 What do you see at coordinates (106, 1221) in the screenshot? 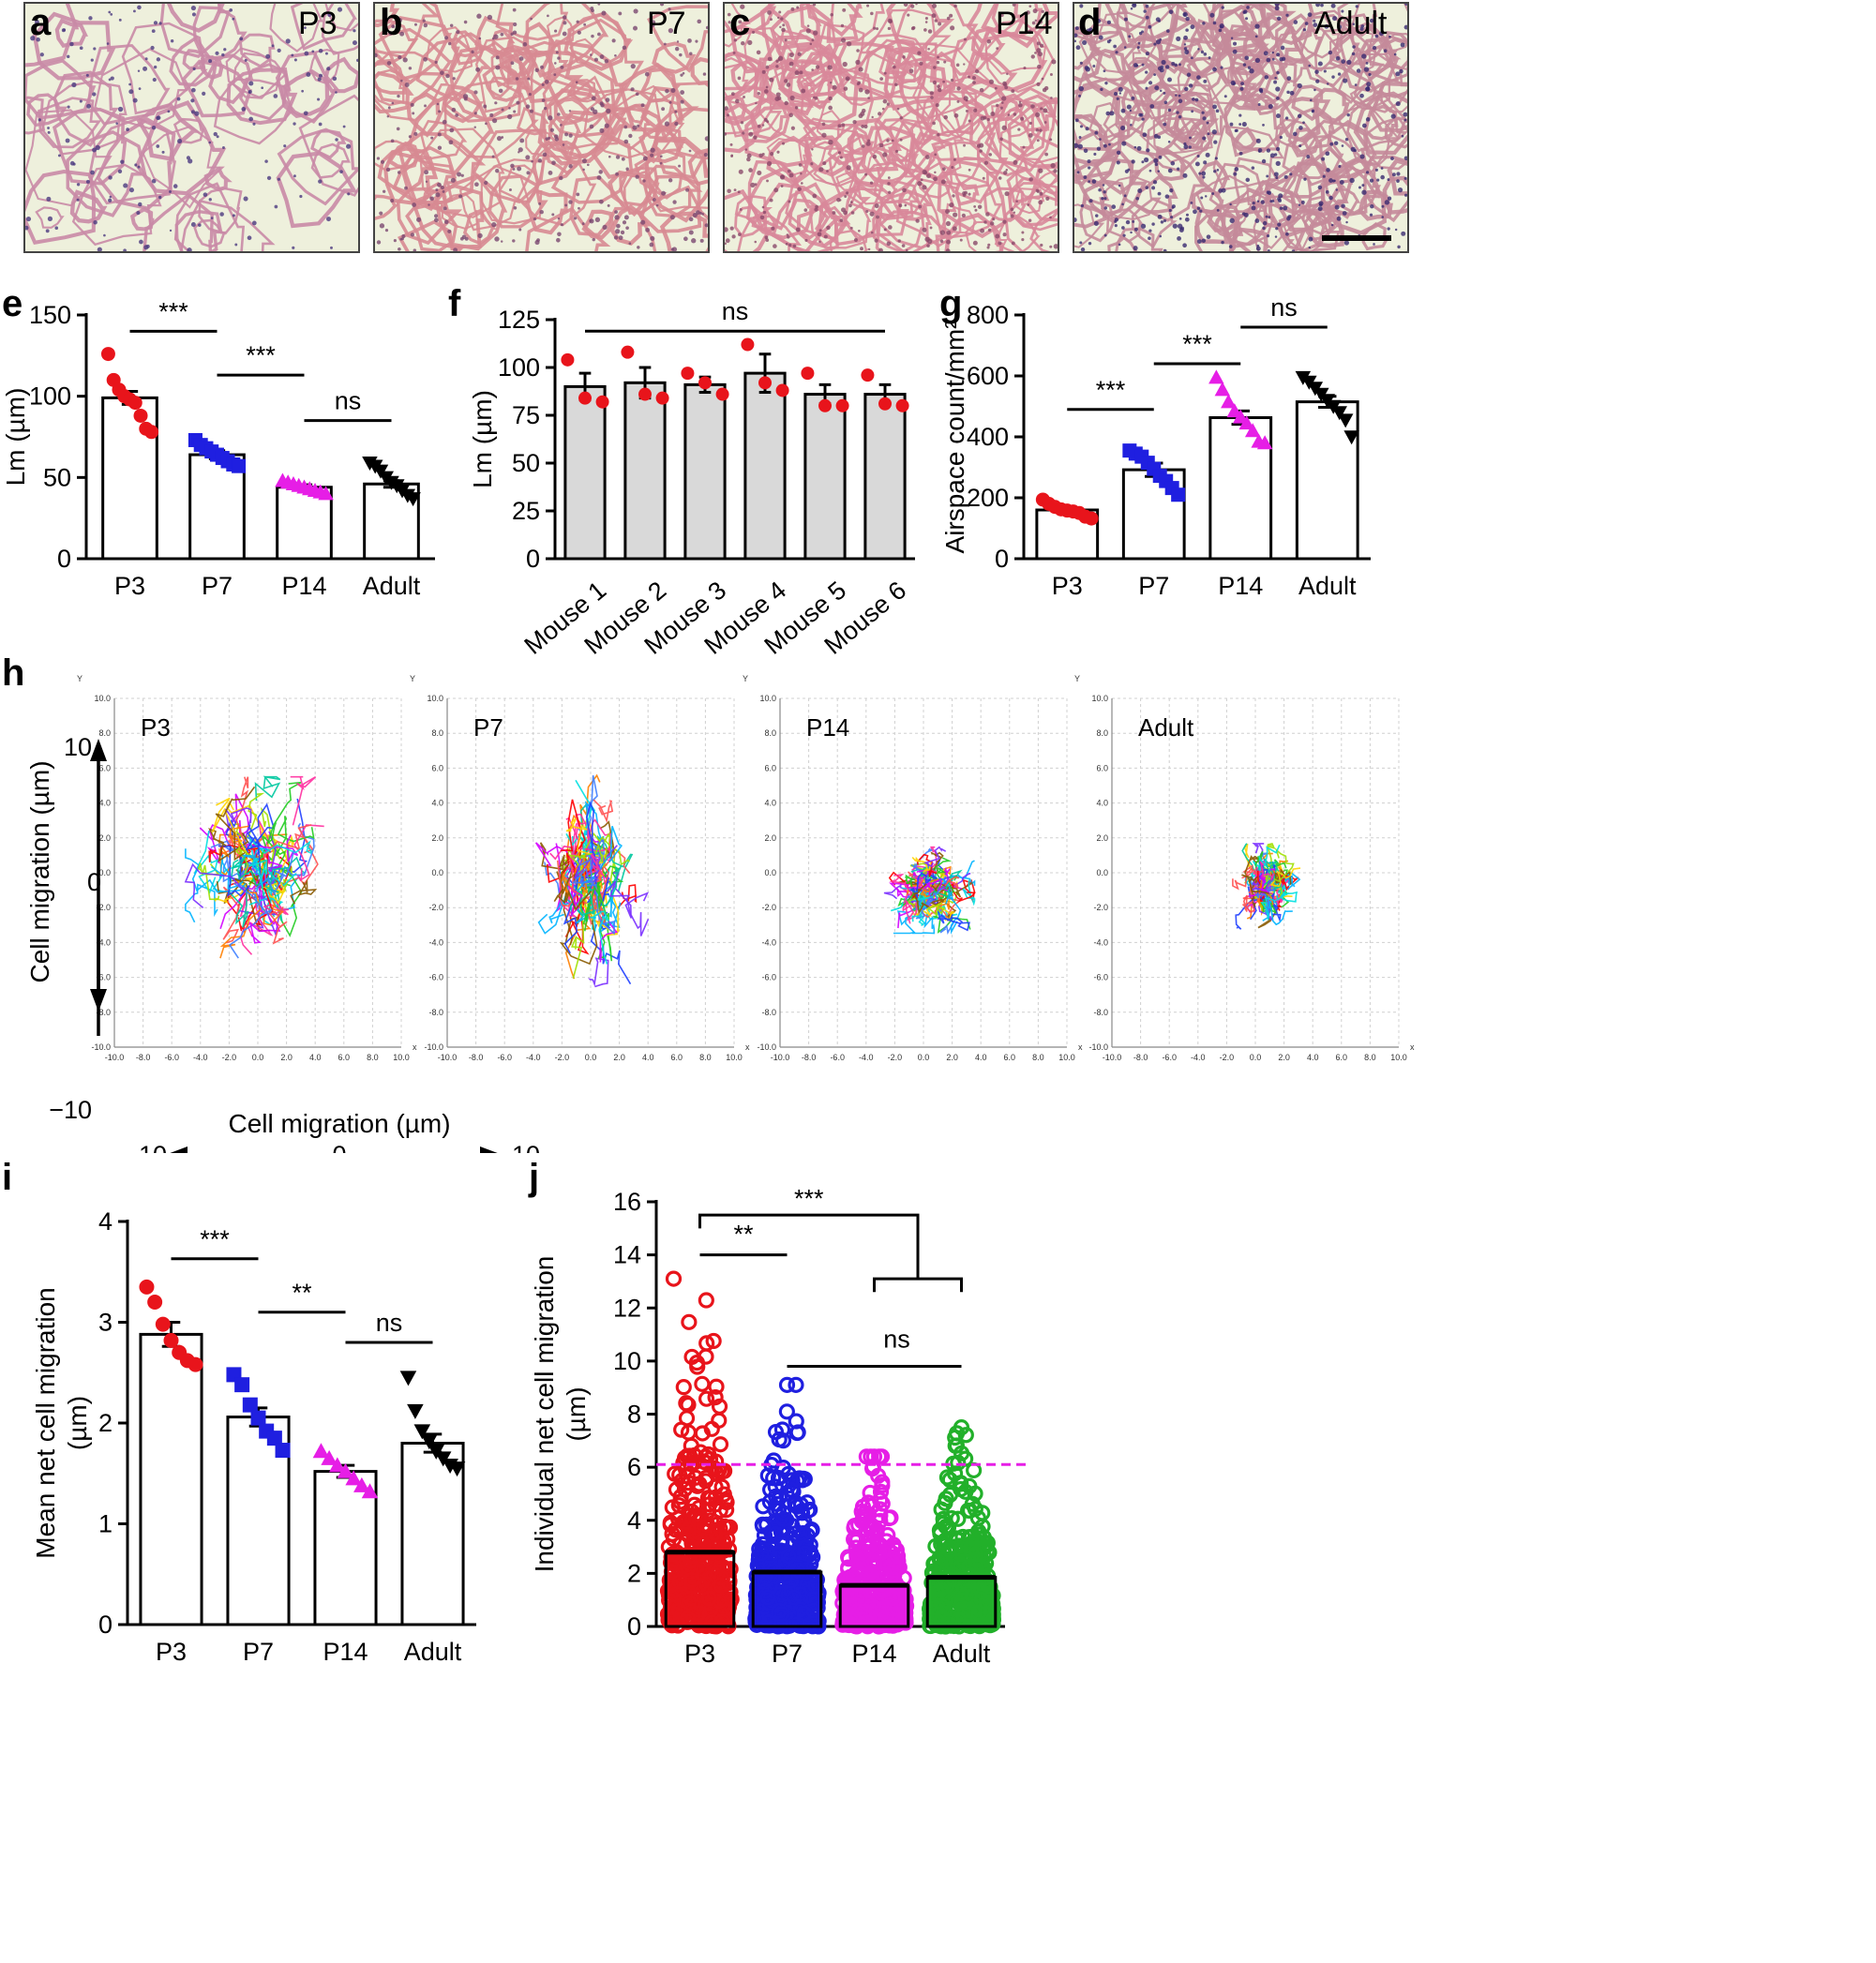
I see `y-tick-label: 4` at bounding box center [106, 1221].